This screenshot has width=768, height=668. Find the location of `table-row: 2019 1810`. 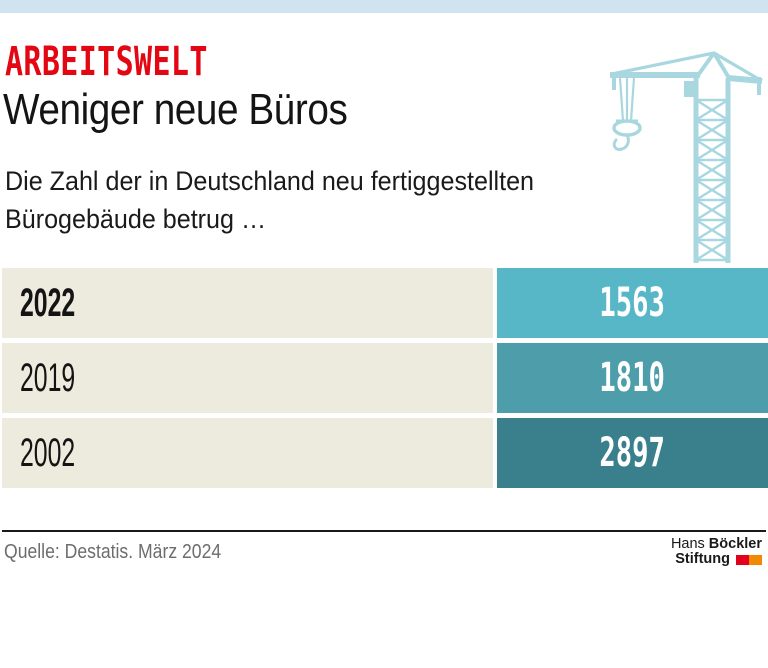

table-row: 2019 1810 is located at coordinates (385, 378).